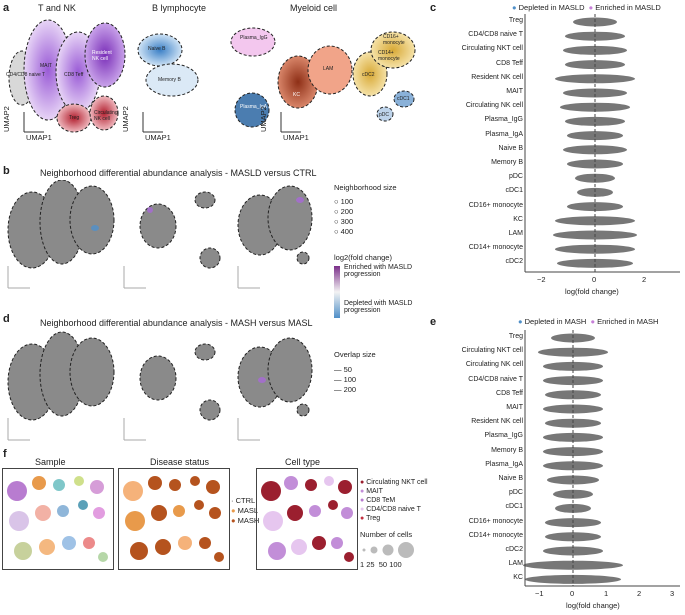  Describe the element at coordinates (394, 40) in the screenshot. I see `label-cd16-mono: CD16+ monocyte` at that location.